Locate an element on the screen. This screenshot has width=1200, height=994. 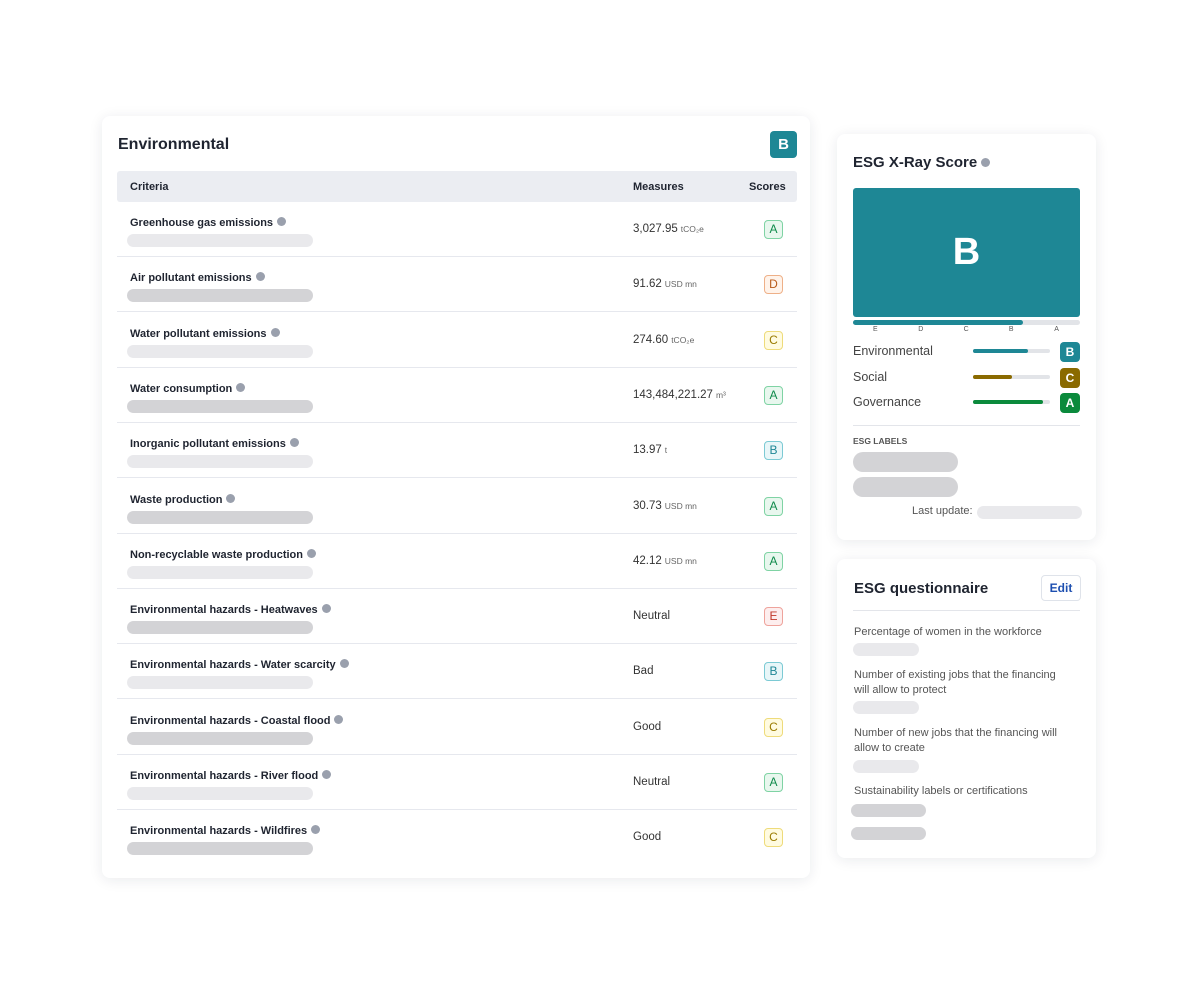
section-label: ESG LABELS is located at coordinates (880, 441).